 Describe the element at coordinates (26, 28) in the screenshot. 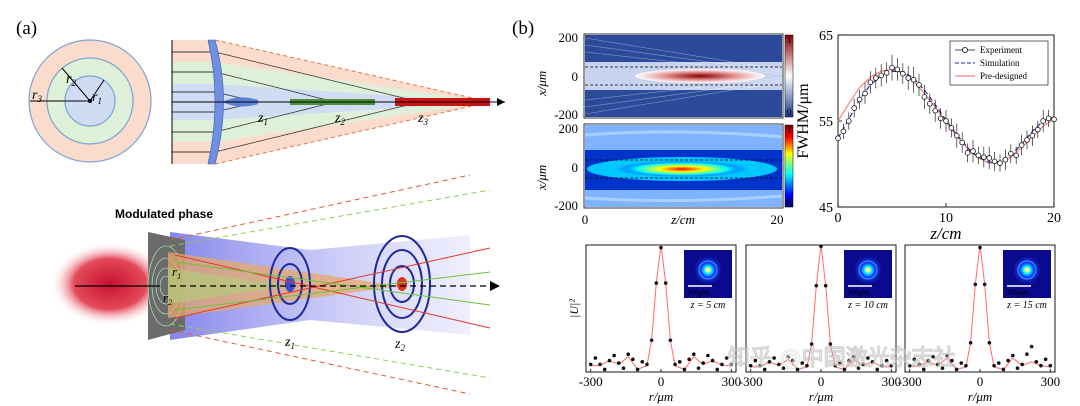

I see `panel-a-label: (a)` at that location.